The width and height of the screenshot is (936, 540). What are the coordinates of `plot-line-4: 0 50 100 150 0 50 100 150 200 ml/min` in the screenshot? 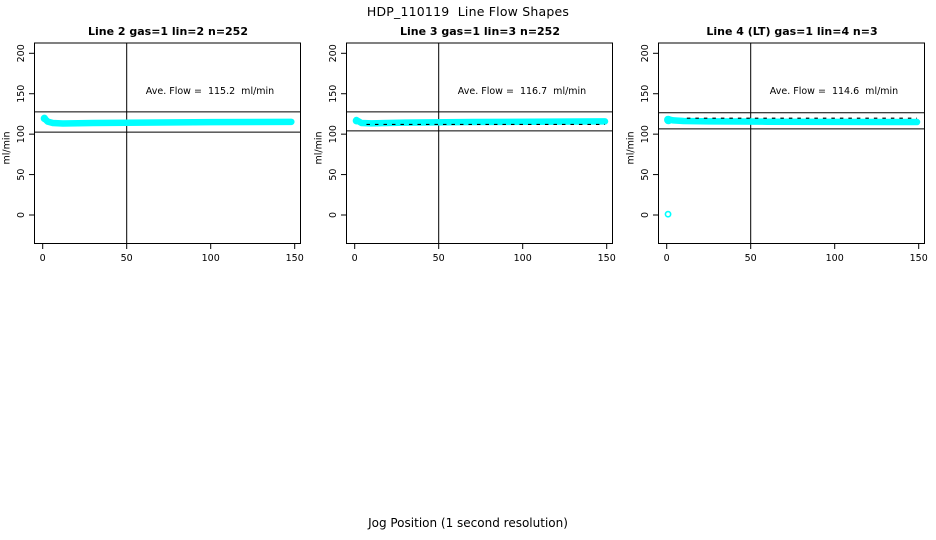 It's located at (777, 153).